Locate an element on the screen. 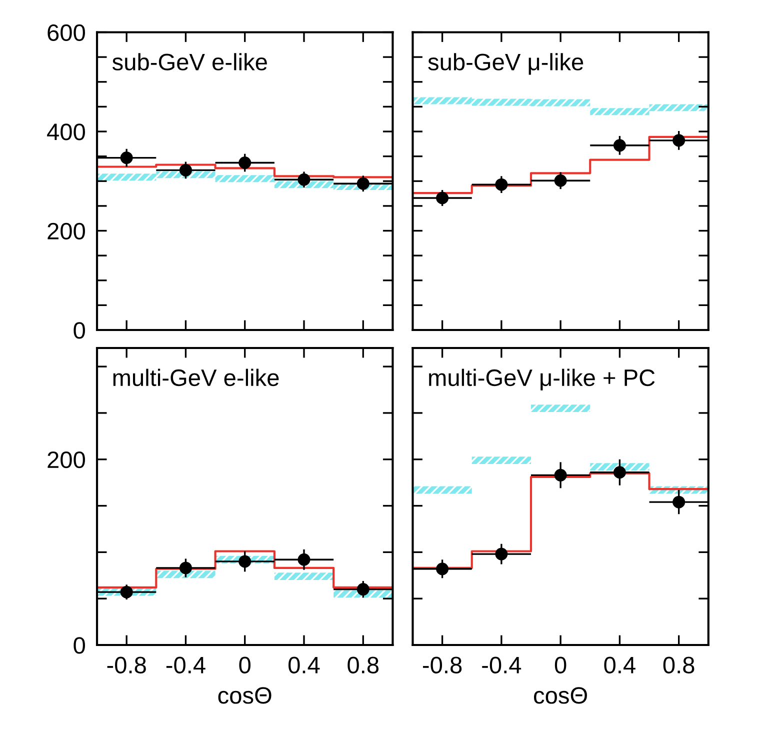 This screenshot has width=770, height=750. text: sub-GeV μ-like is located at coordinates (506, 64).